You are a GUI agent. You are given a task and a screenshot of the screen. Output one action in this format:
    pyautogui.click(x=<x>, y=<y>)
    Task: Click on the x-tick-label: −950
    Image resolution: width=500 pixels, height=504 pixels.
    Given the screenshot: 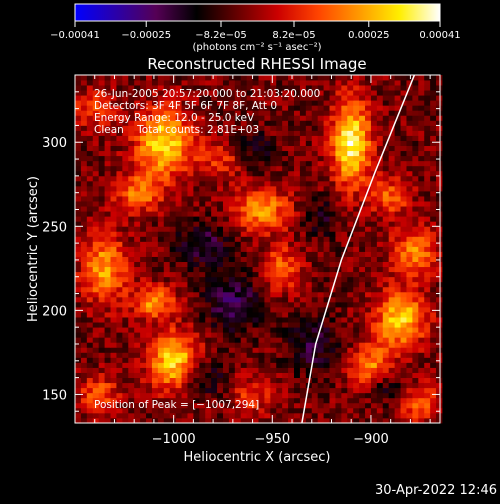 What is the action you would take?
    pyautogui.click(x=272, y=439)
    